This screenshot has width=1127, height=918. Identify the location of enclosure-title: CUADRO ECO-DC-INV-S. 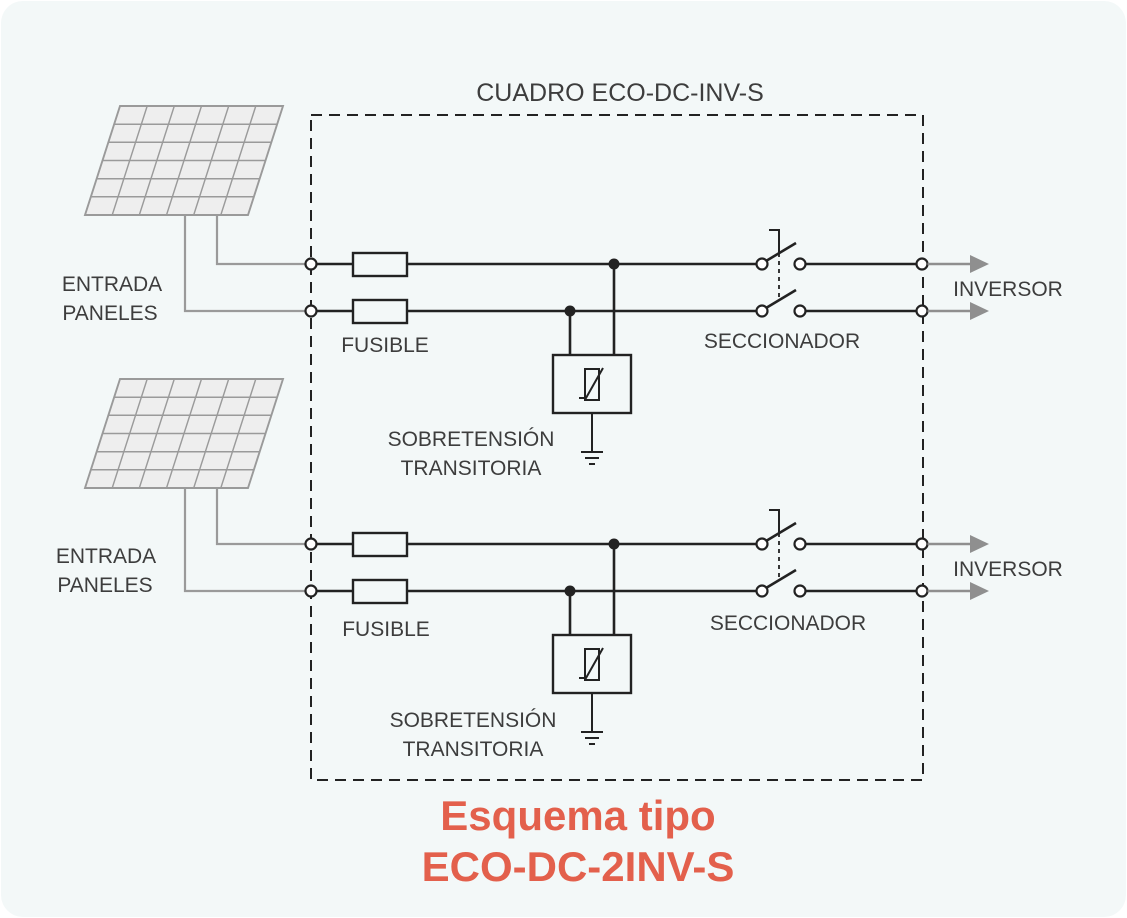
(620, 93).